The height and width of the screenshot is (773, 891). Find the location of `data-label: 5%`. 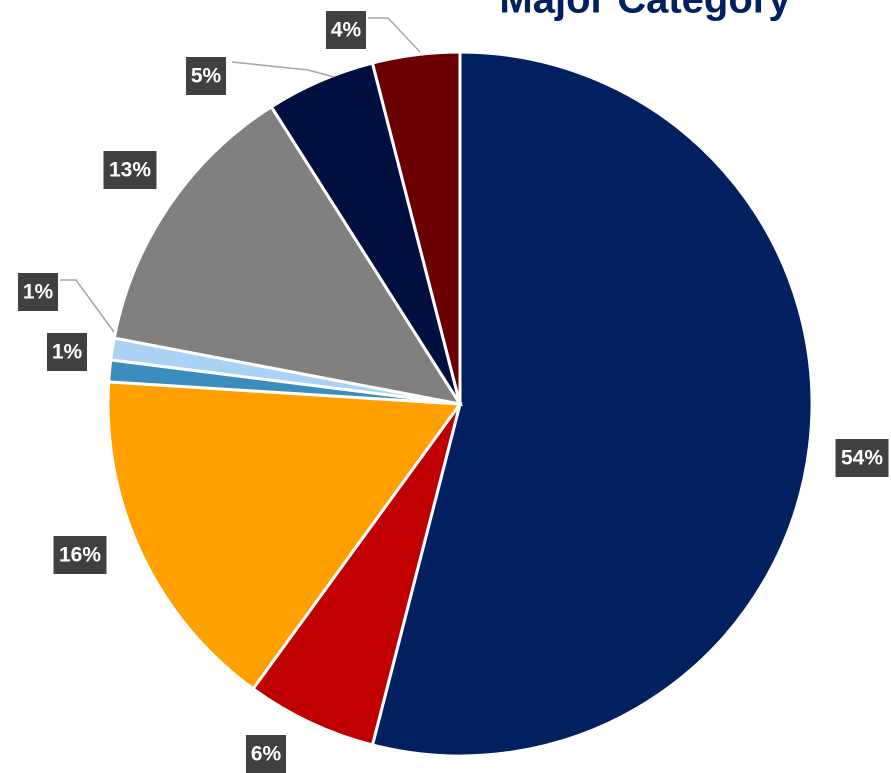

data-label: 5% is located at coordinates (206, 76).